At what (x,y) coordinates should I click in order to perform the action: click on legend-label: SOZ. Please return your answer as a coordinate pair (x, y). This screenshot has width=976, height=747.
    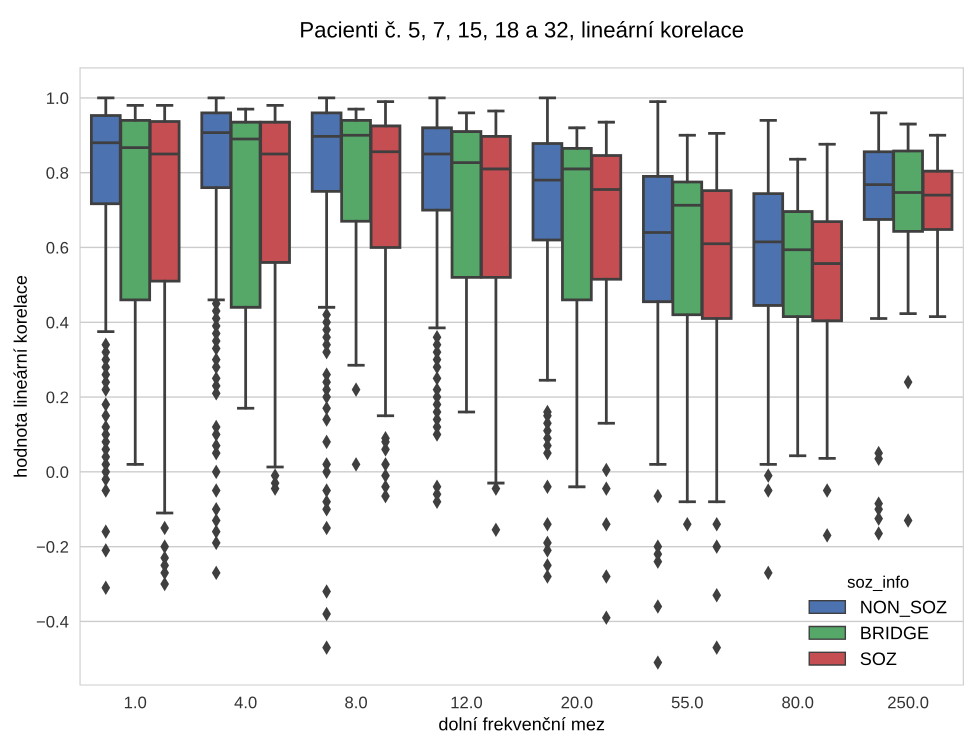
    Looking at the image, I should click on (878, 659).